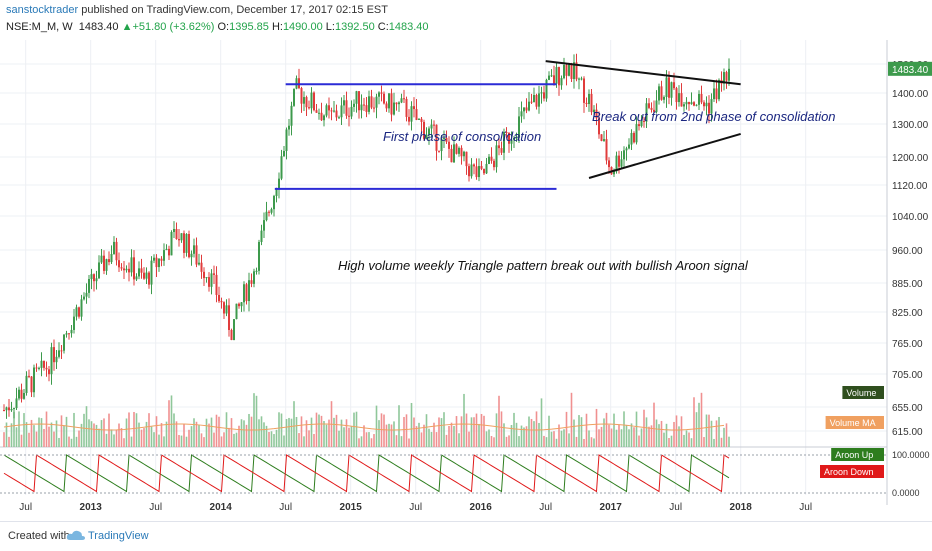 The image size is (932, 551). Describe the element at coordinates (39, 27) in the screenshot. I see `symbol-label: NSE:M_M, W` at that location.